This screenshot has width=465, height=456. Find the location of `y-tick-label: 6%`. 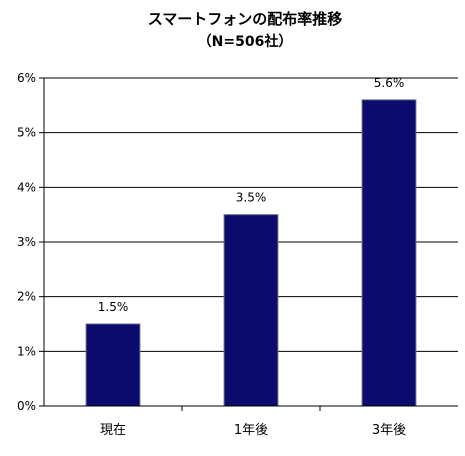

y-tick-label: 6% is located at coordinates (26, 78).